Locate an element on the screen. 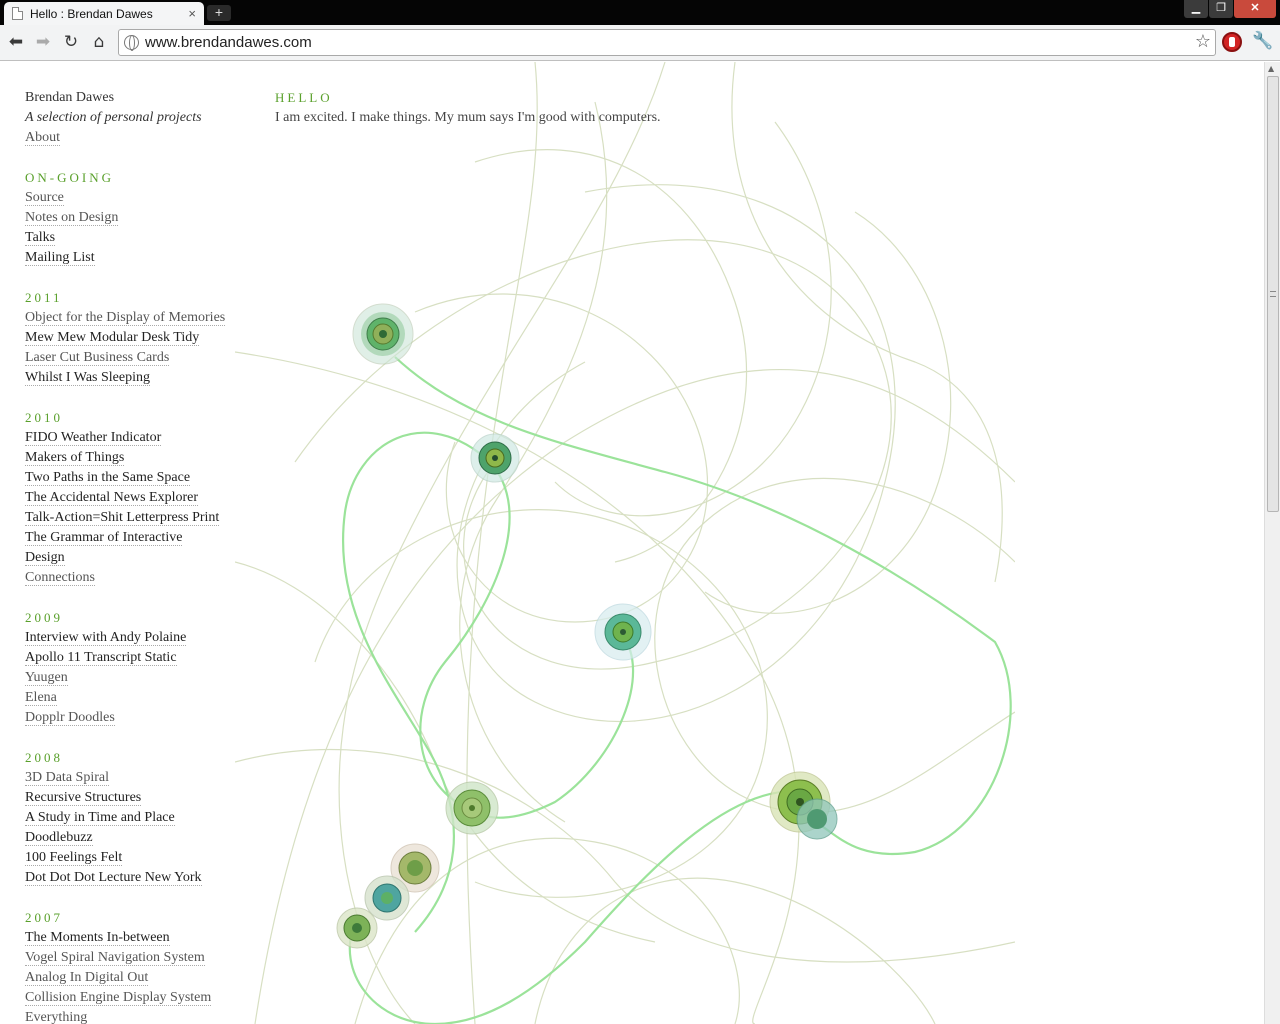 This screenshot has width=1280, height=1024. section-heading: 2010 is located at coordinates (44, 417).